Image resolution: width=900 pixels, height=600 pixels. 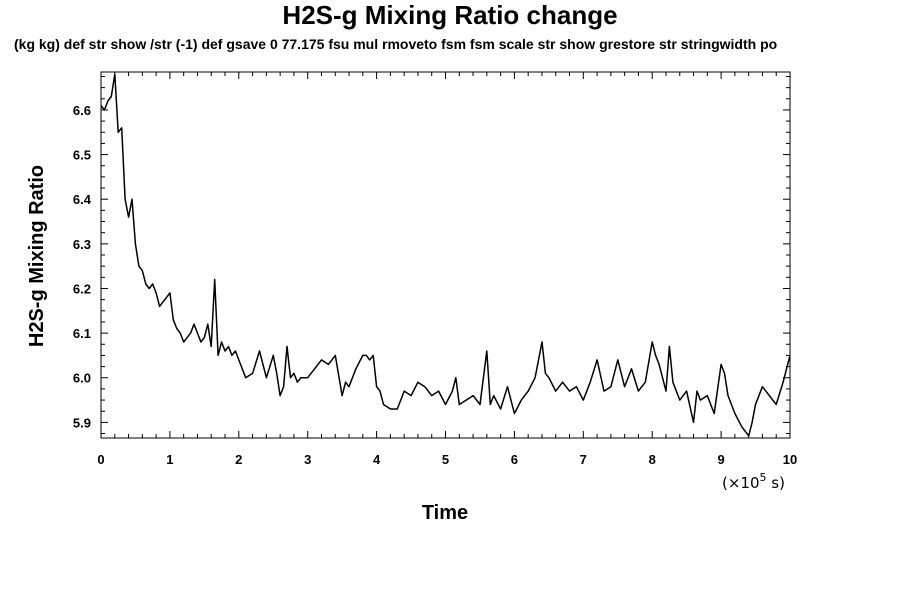 What do you see at coordinates (82, 199) in the screenshot?
I see `y-tick-label: 6.4` at bounding box center [82, 199].